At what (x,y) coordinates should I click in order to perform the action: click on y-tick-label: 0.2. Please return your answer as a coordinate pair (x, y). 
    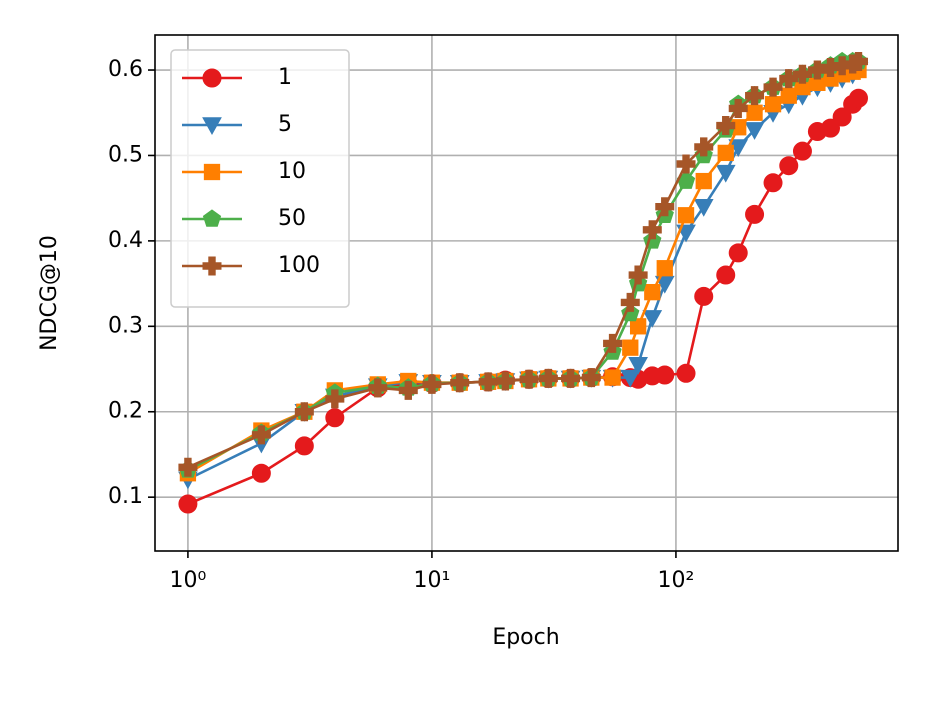
    Looking at the image, I should click on (125, 411).